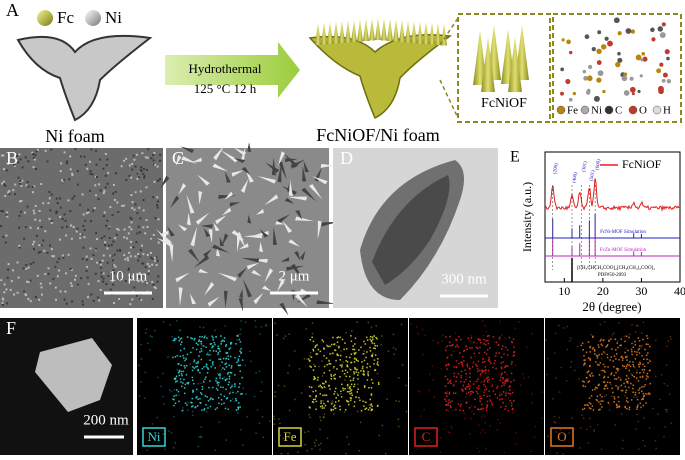 This screenshot has width=685, height=460. What do you see at coordinates (667, 111) in the screenshot?
I see `atom-label: H` at bounding box center [667, 111].